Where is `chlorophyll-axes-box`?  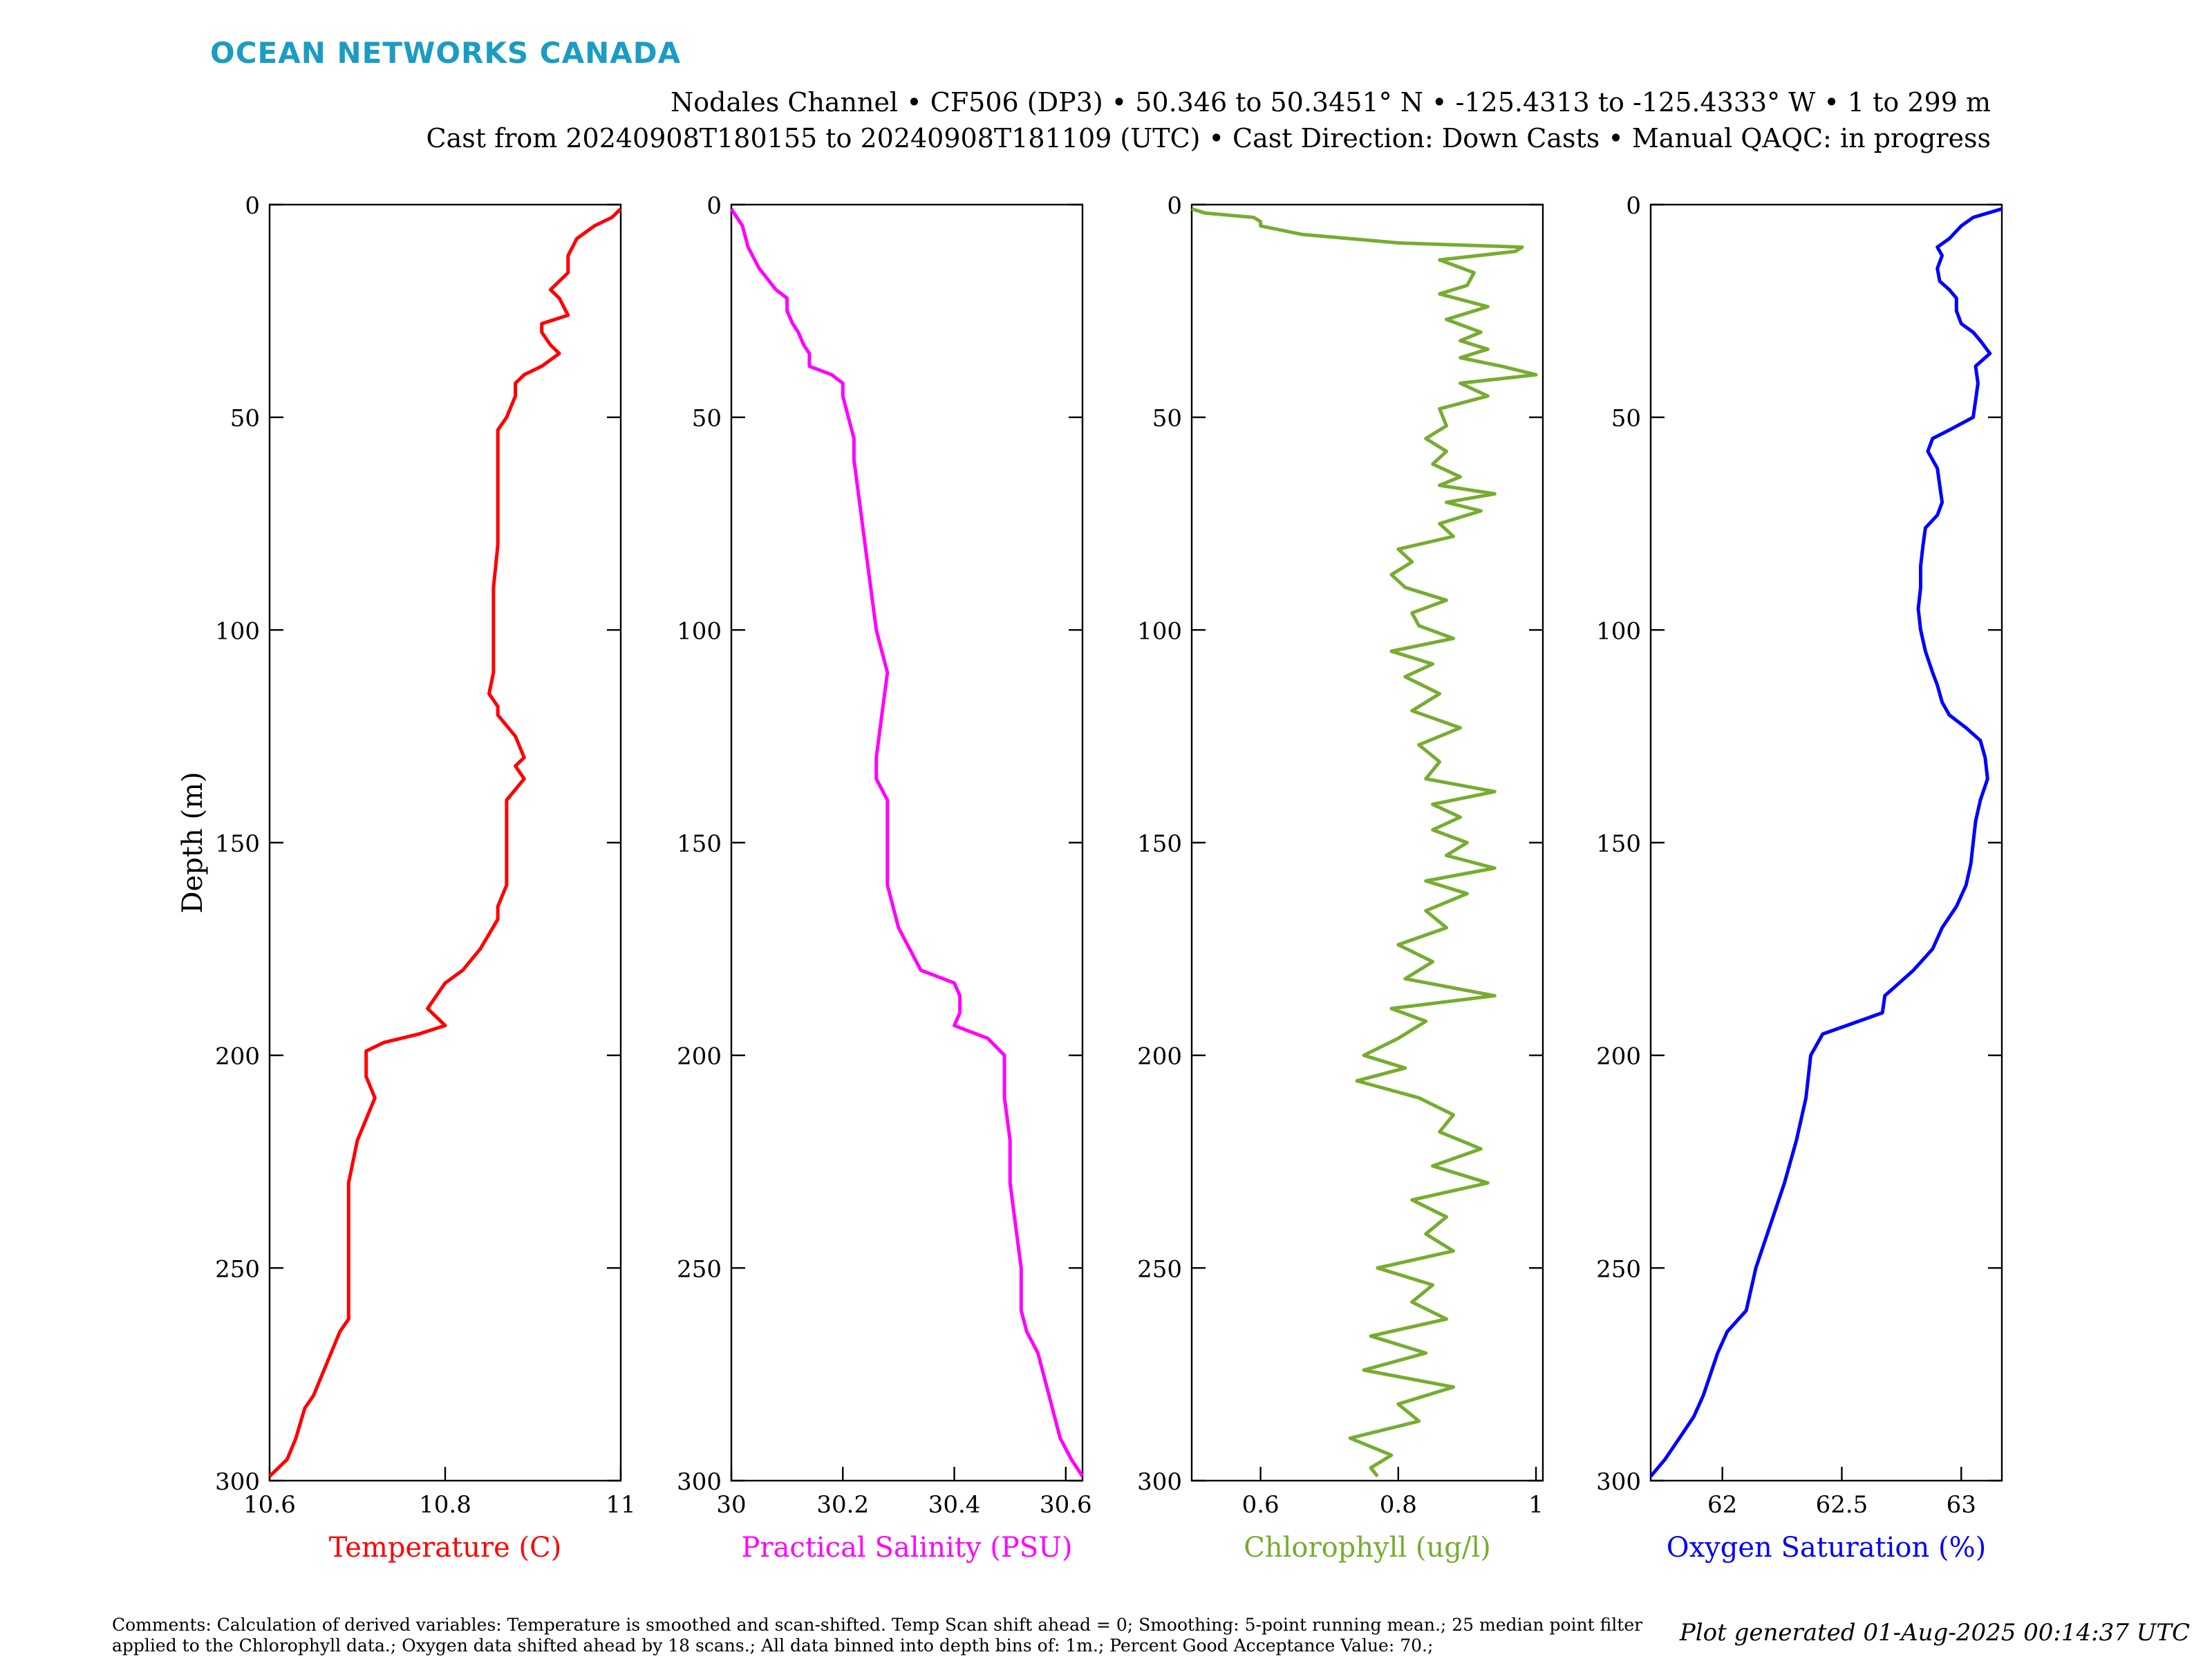
chlorophyll-axes-box is located at coordinates (1367, 842).